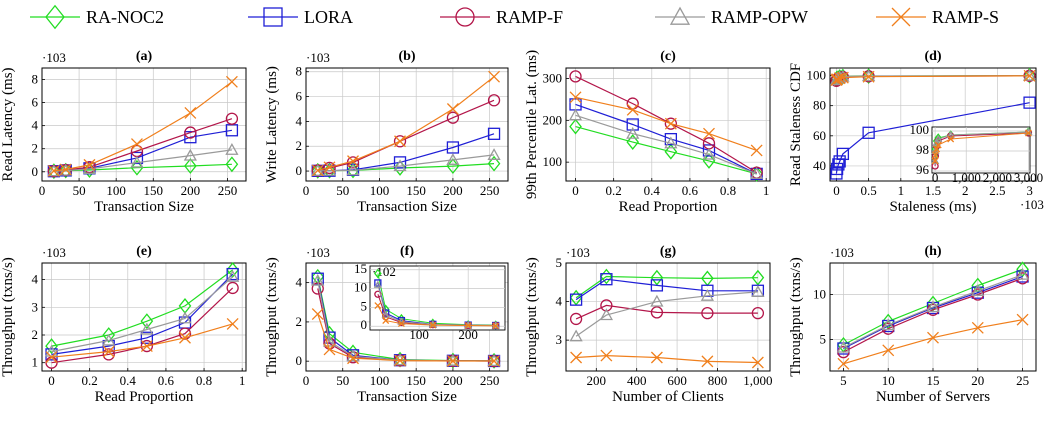  Describe the element at coordinates (514, 17) in the screenshot. I see `legend: RA-NOC2 LORA RAMP-F RAMP-OPW RAMP-S` at that location.